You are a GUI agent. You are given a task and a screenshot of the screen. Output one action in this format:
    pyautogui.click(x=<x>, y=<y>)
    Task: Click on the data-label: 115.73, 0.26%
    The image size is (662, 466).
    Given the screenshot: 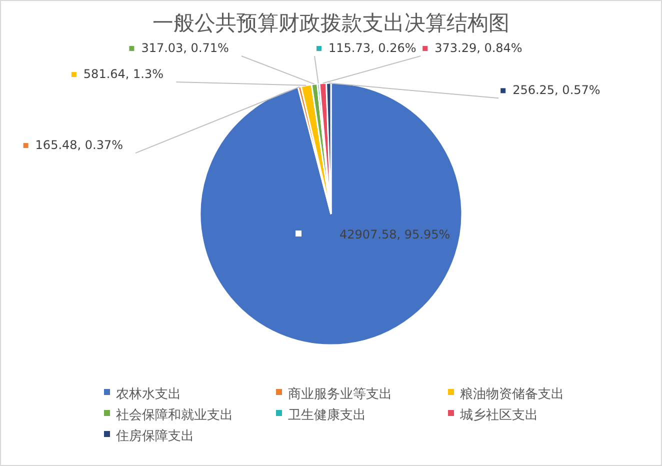 What is the action you would take?
    pyautogui.click(x=372, y=48)
    